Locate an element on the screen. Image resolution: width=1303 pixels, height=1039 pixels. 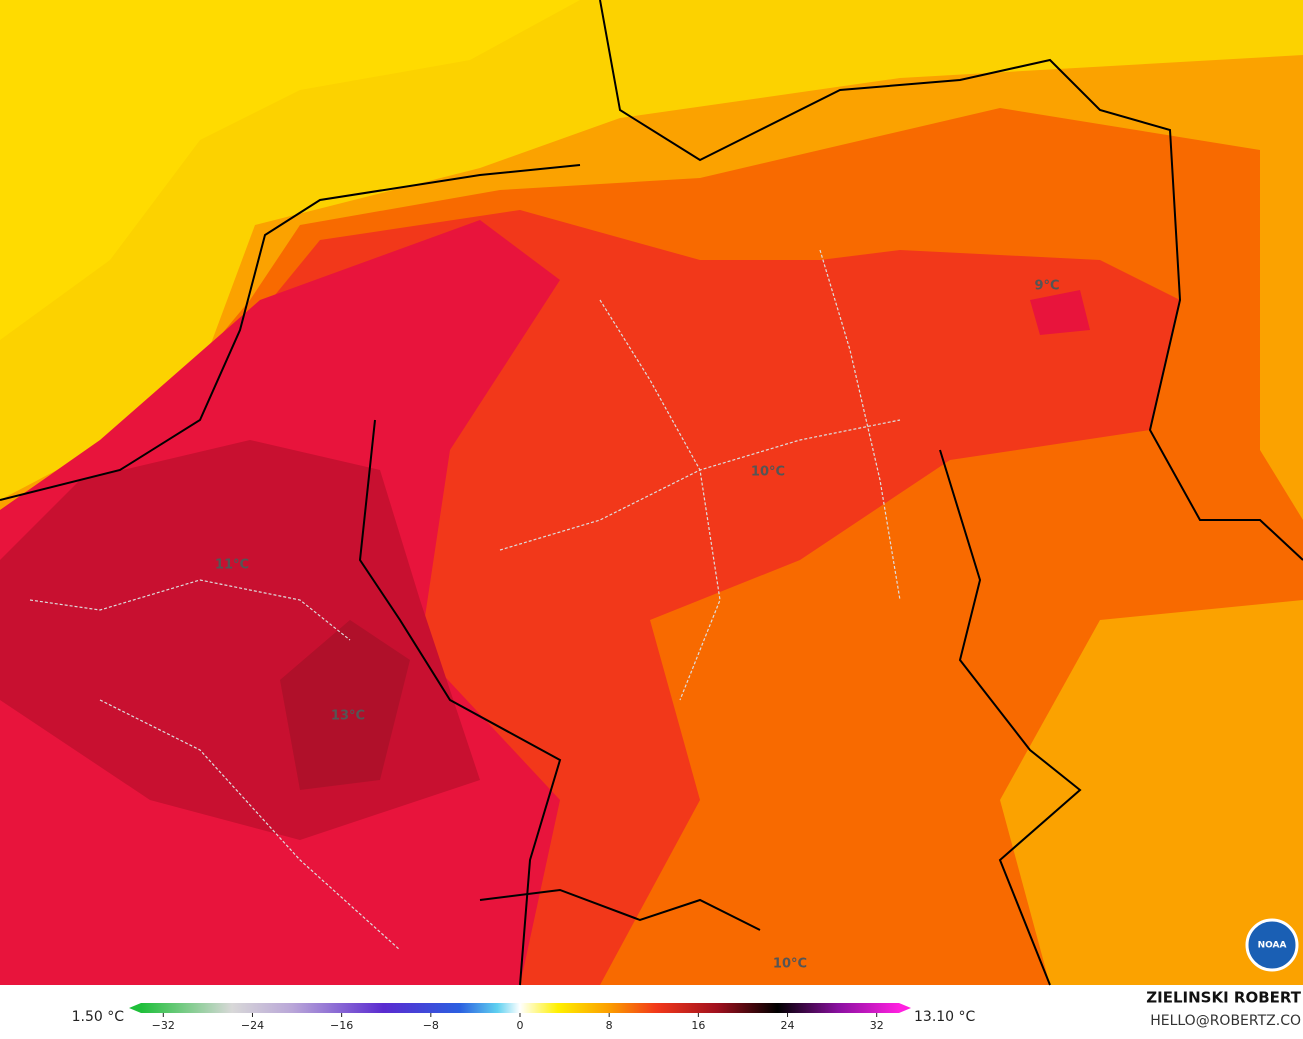
colorbar-tick-label: 32 is located at coordinates (877, 1025).